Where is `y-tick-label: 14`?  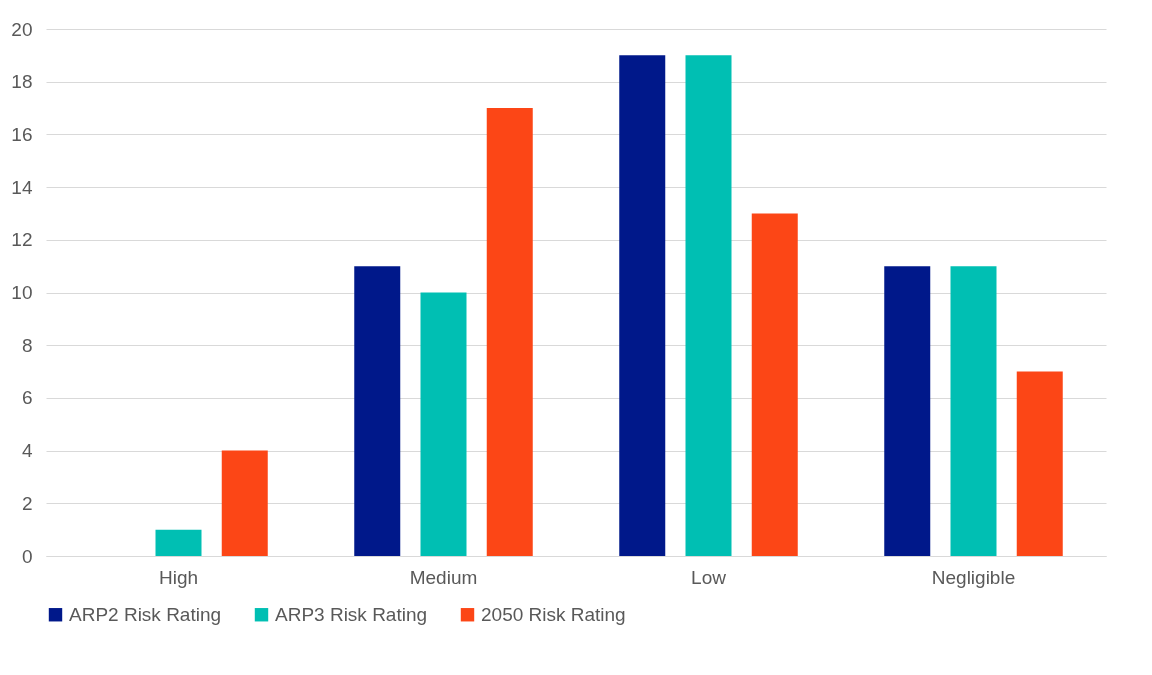 y-tick-label: 14 is located at coordinates (22, 187).